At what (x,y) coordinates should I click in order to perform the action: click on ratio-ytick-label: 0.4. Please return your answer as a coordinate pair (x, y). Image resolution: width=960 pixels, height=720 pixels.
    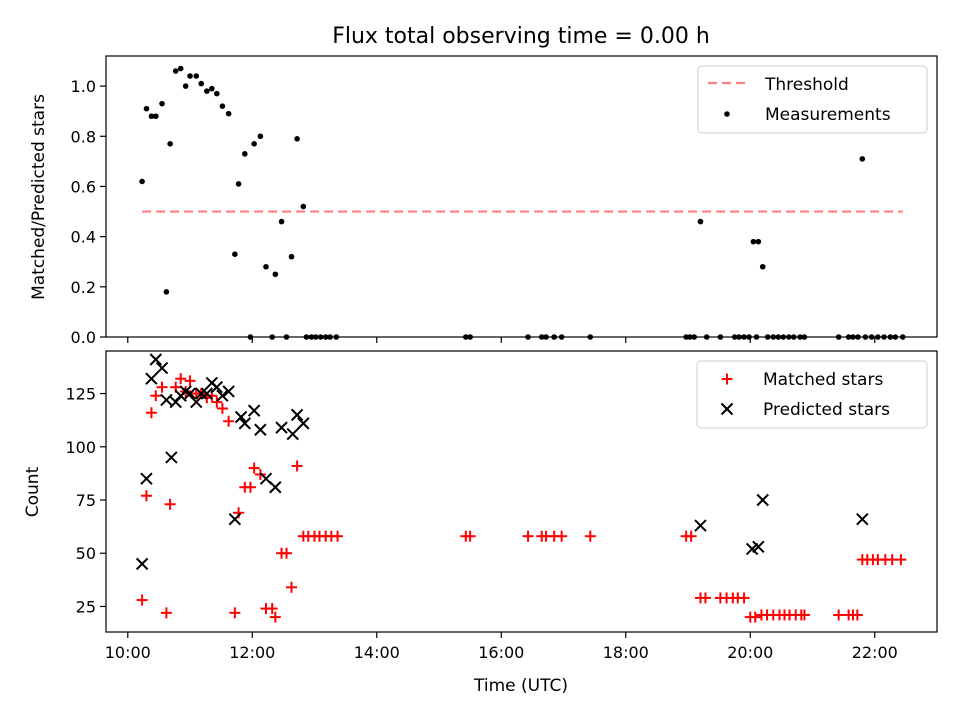
    Looking at the image, I should click on (83, 237).